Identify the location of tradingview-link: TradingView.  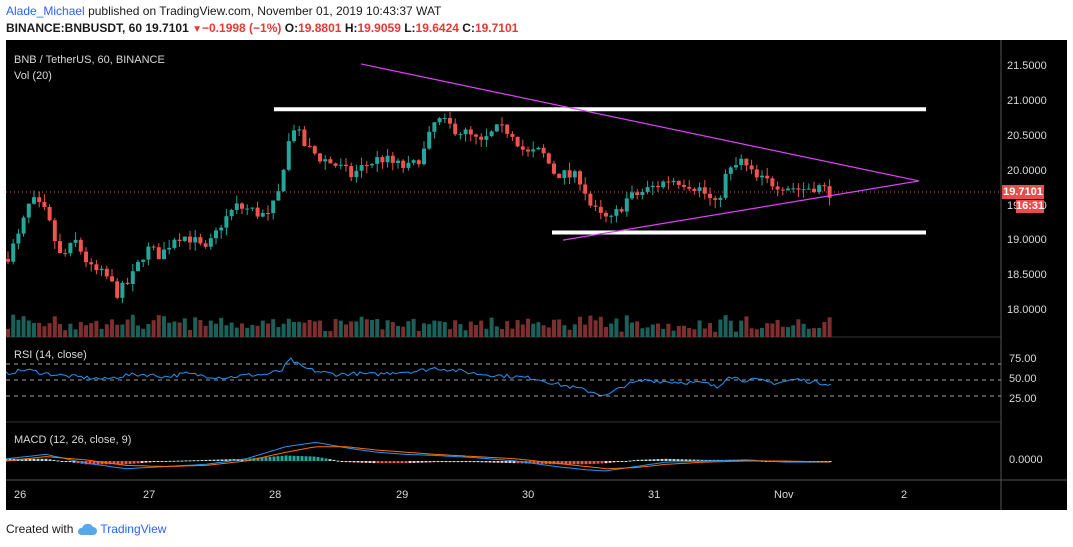
(133, 529).